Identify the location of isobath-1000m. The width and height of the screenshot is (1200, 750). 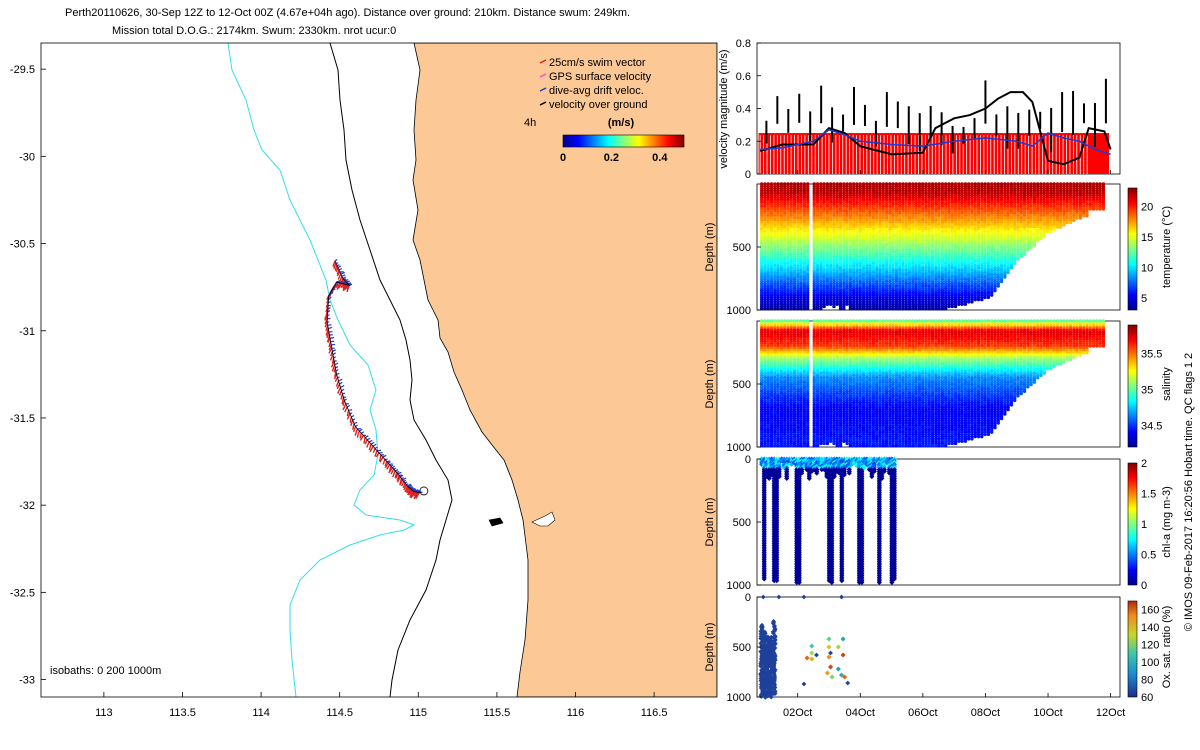
(391, 370).